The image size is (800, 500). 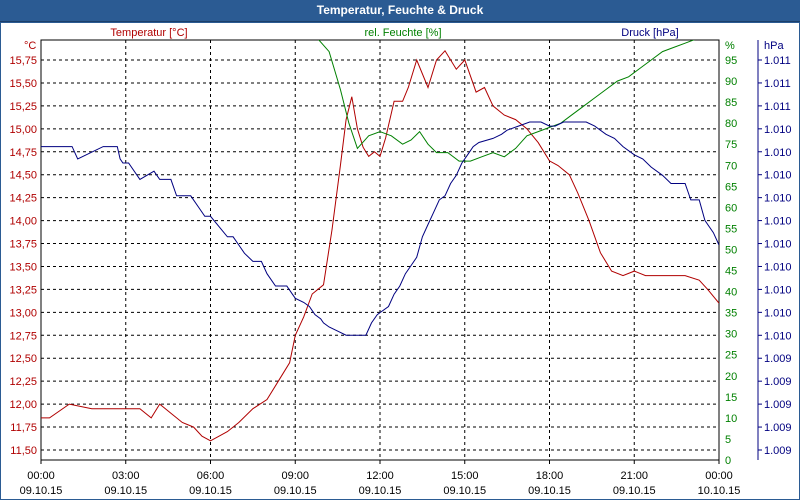 I want to click on temperature-tick-label: 13,00, so click(x=23, y=313).